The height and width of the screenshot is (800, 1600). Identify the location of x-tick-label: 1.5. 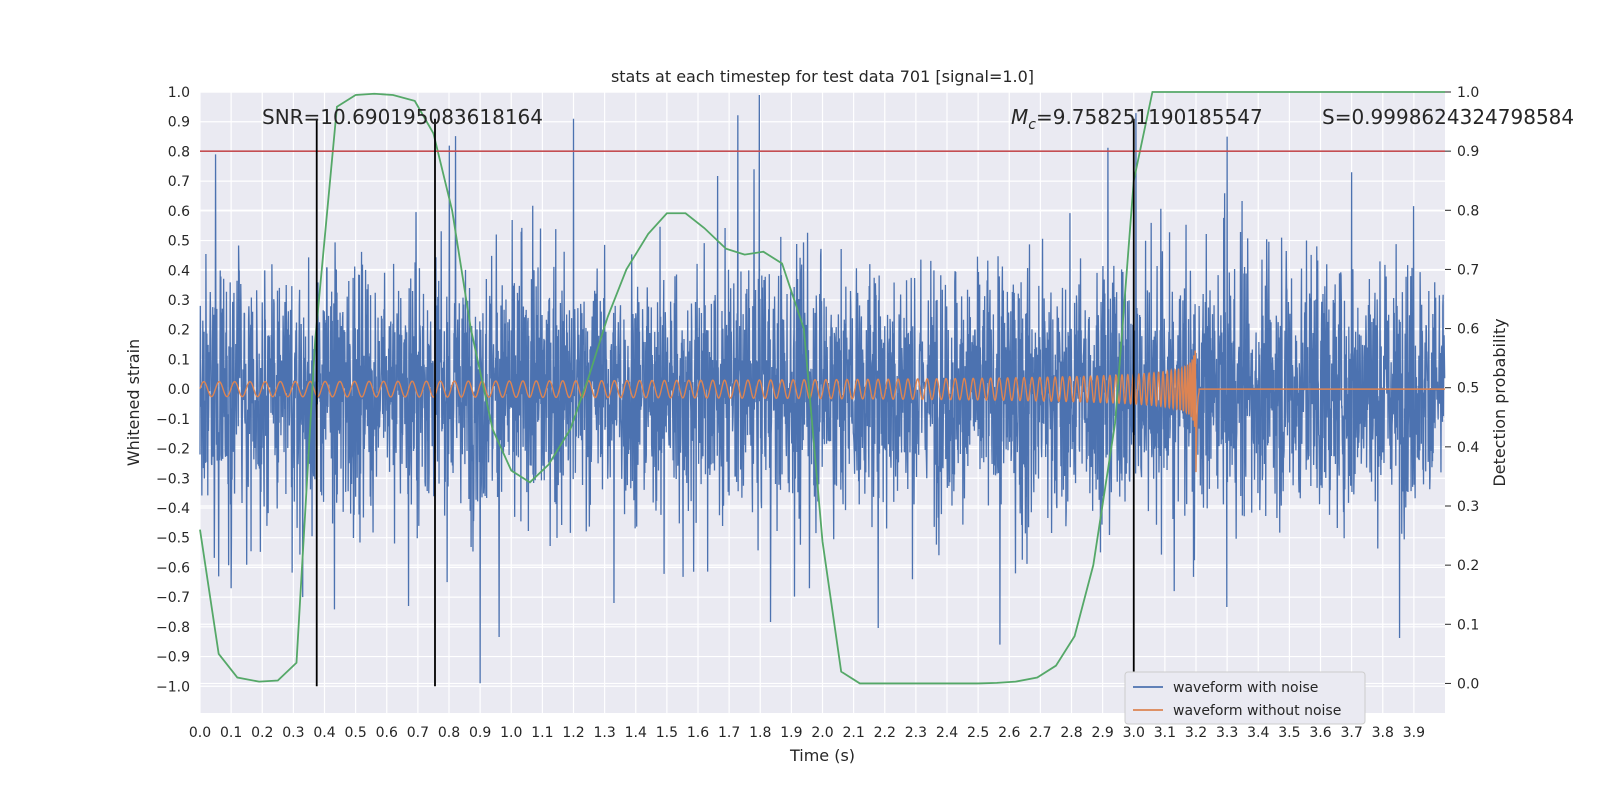
(667, 733).